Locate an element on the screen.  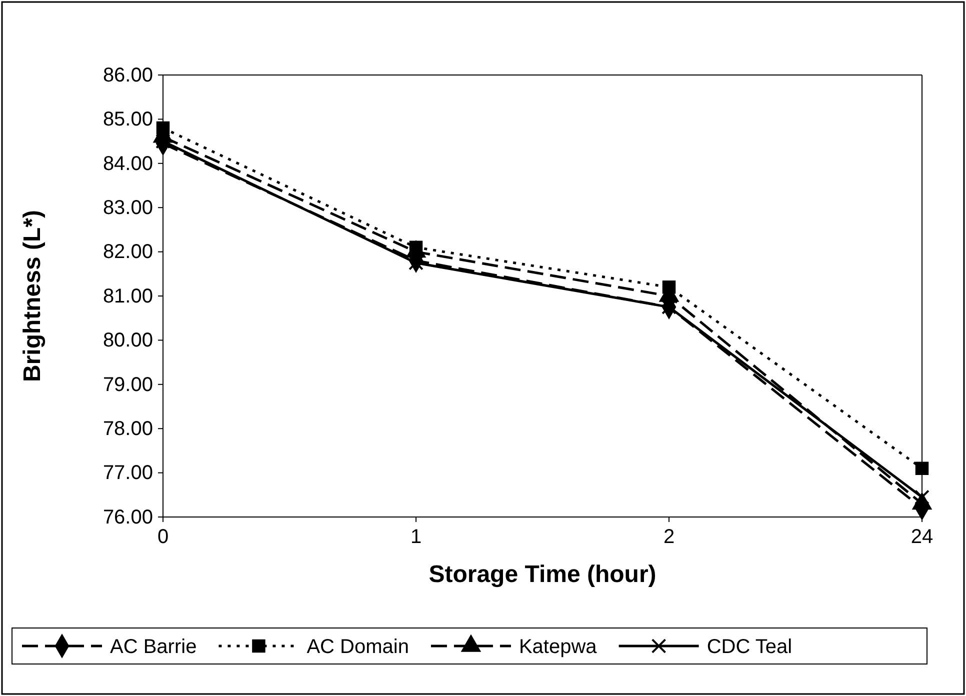
x-tick-label: 2 is located at coordinates (669, 537).